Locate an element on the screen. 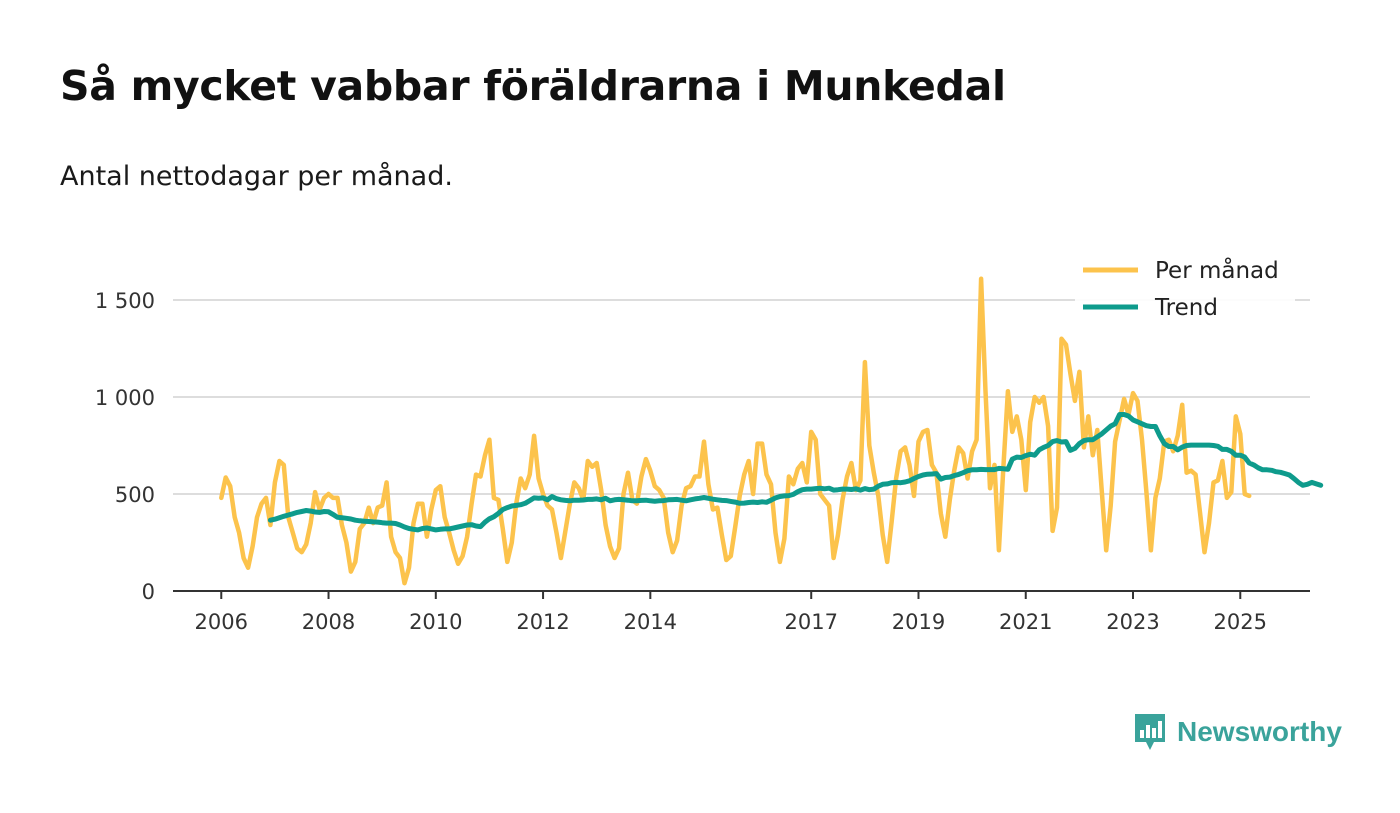 This screenshot has height=813, width=1400. x-tick-label: 2010 is located at coordinates (435, 622).